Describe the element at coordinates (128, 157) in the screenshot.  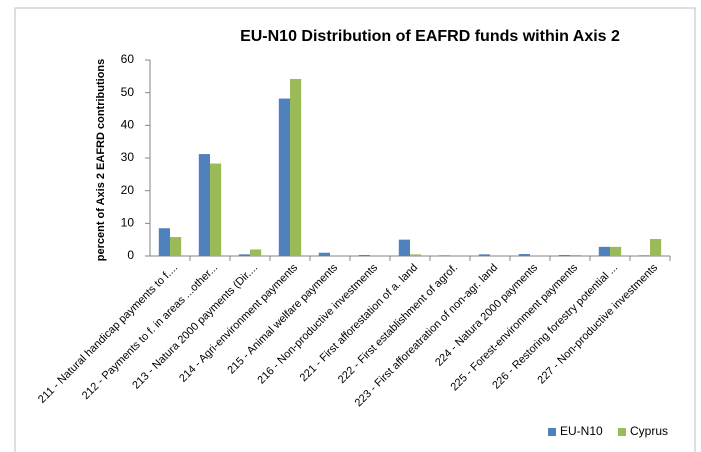
I see `y-tick-label: 30` at that location.